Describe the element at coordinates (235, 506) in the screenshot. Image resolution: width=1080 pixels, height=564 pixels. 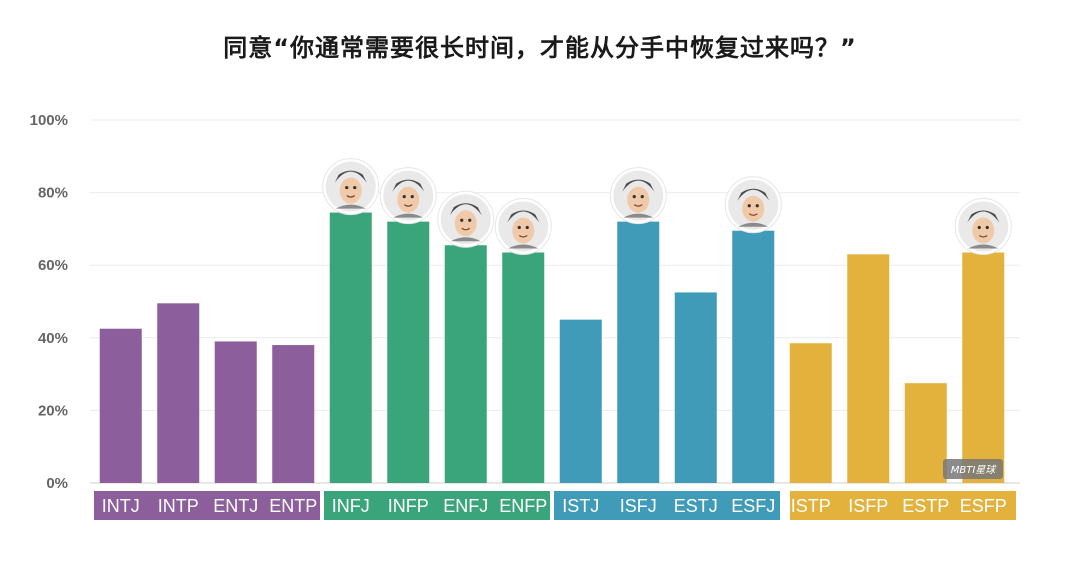
I see `category-label: ENTJ` at that location.